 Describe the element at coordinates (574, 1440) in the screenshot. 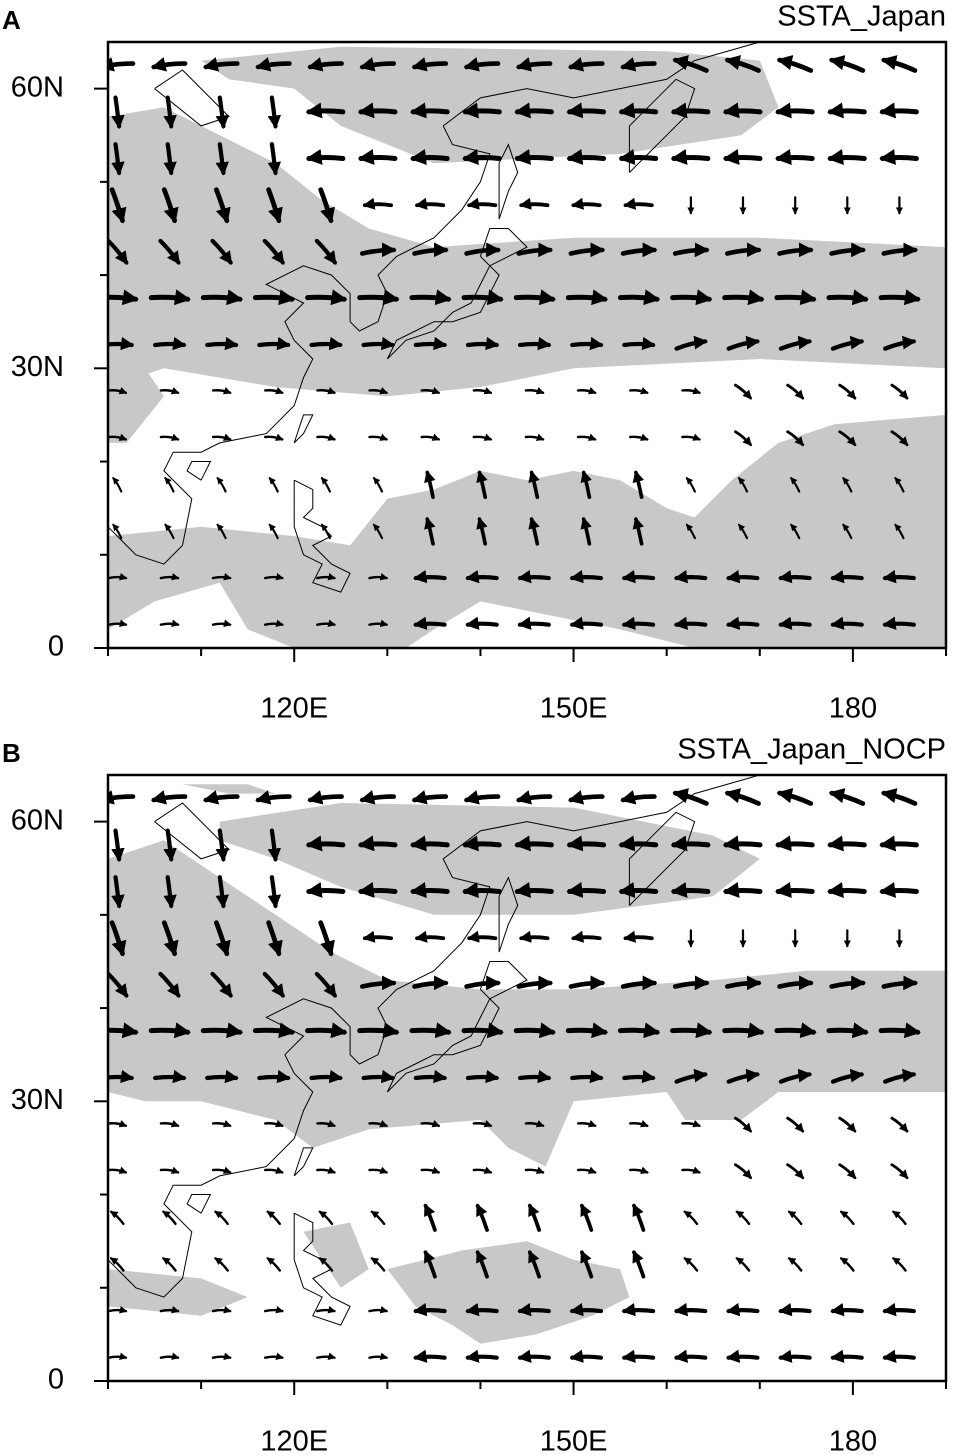

I see `x-tick-label: 150E` at that location.